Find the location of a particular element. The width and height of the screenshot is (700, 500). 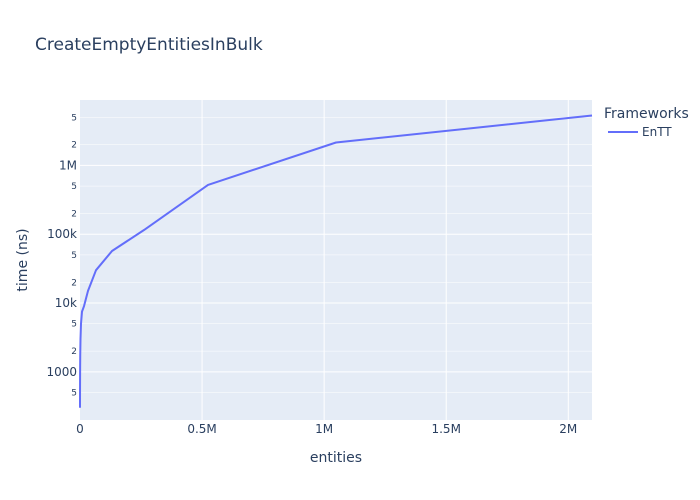

x-tick-label: 2M is located at coordinates (568, 429).